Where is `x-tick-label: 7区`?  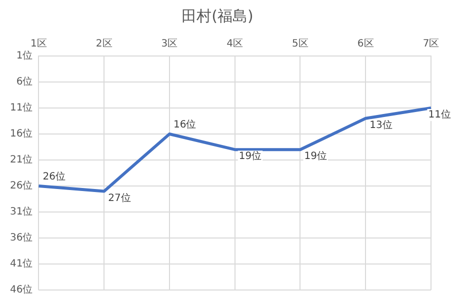 x-tick-label: 7区 is located at coordinates (431, 44).